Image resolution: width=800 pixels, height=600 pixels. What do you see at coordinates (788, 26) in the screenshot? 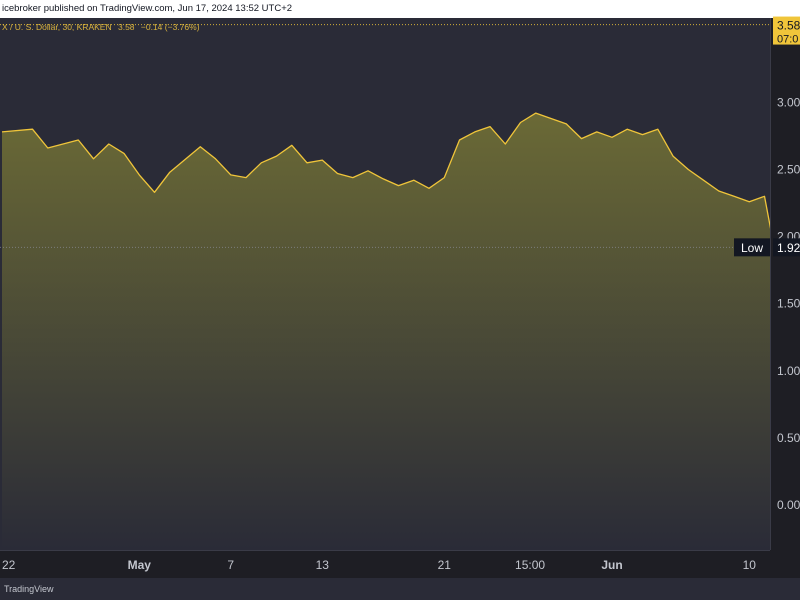
I see `last-price-value: 3.58` at bounding box center [788, 26].